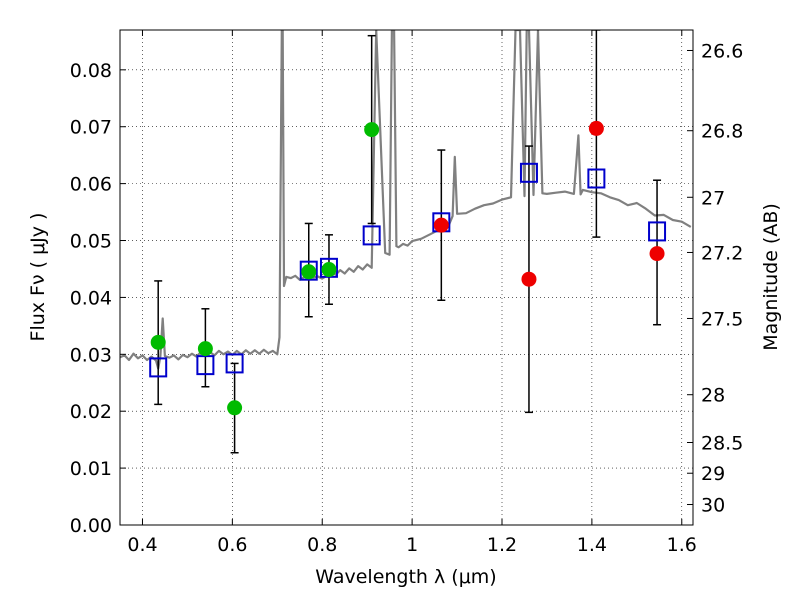  What do you see at coordinates (722, 51) in the screenshot?
I see `right-tick-label: 26.6` at bounding box center [722, 51].